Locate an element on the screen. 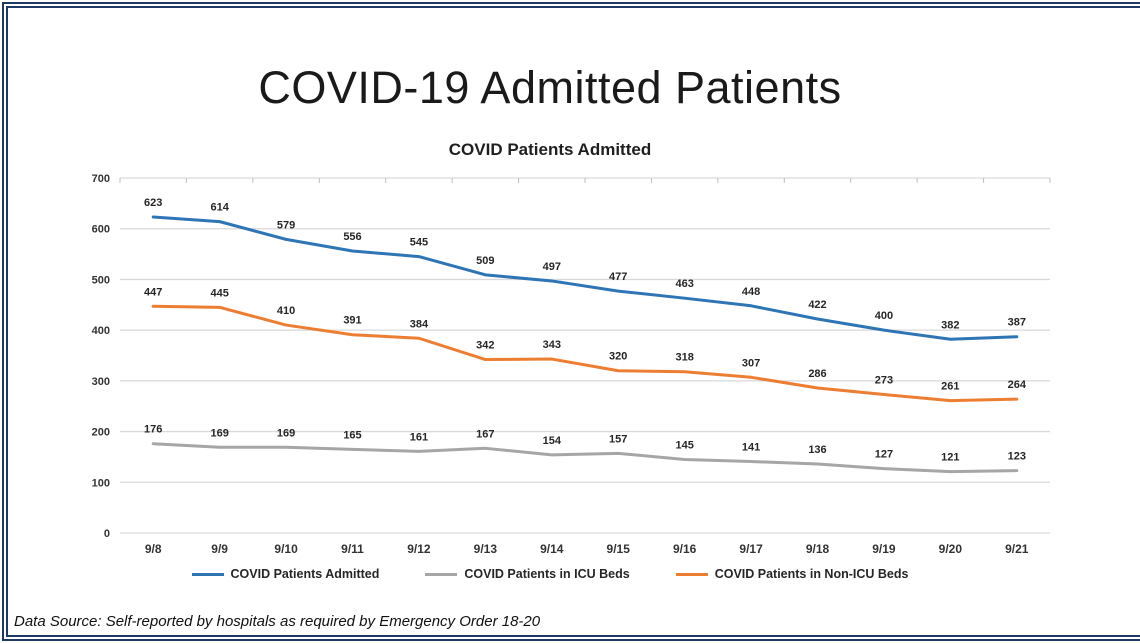  svg-text: 9/9 is located at coordinates (219, 549).